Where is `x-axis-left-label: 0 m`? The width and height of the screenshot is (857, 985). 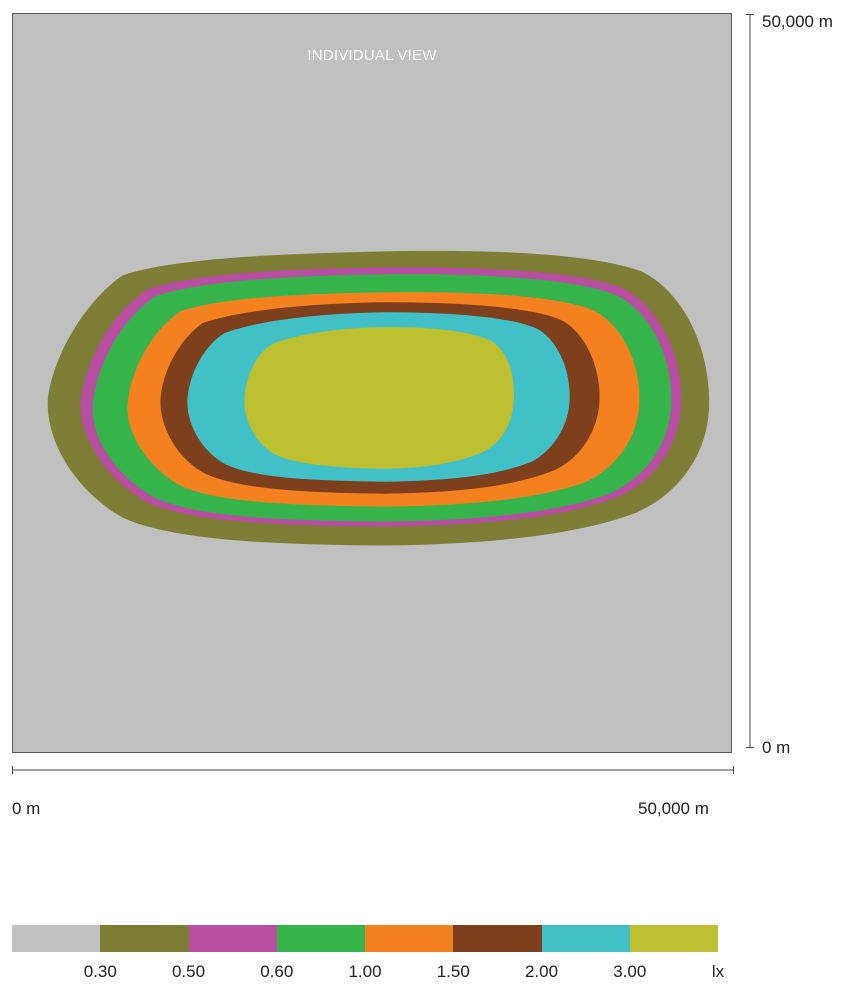 x-axis-left-label: 0 m is located at coordinates (26, 808).